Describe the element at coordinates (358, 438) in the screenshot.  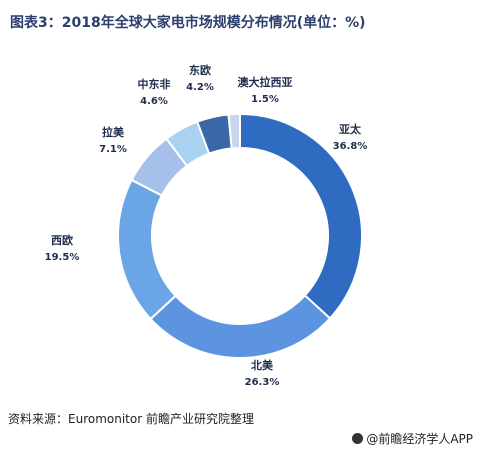
I see `brand-logo-icon` at that location.